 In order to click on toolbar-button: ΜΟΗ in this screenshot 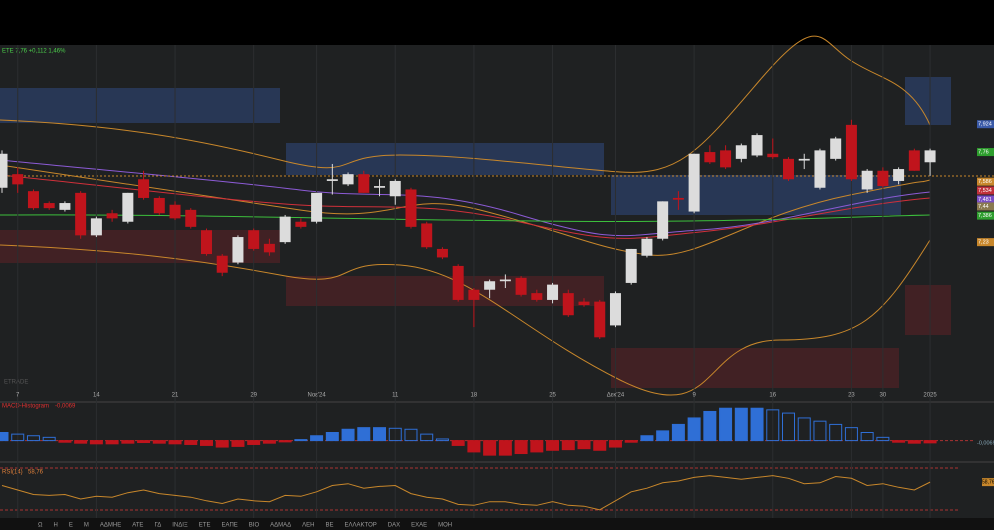, I will do `click(445, 526)`.